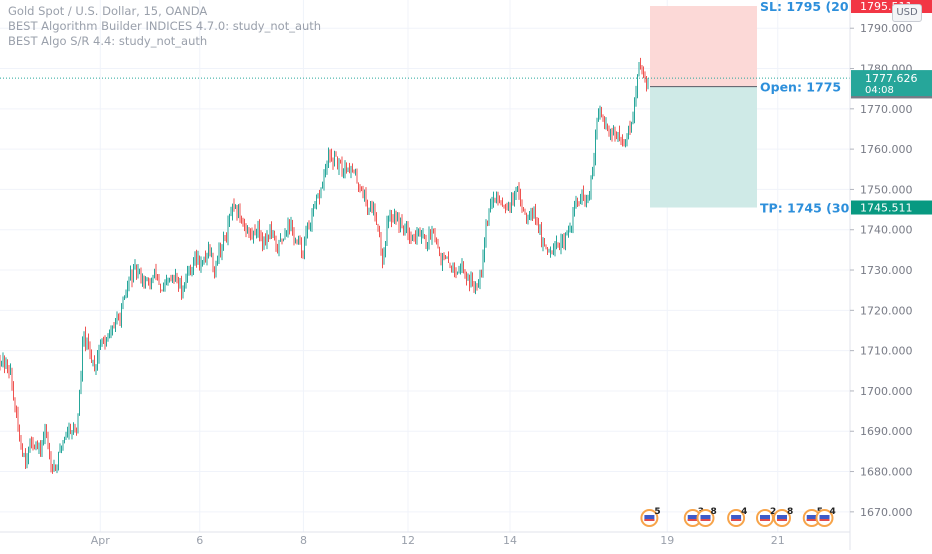 Image resolution: width=932 pixels, height=554 pixels. I want to click on last-price-tag-bg, so click(891, 83).